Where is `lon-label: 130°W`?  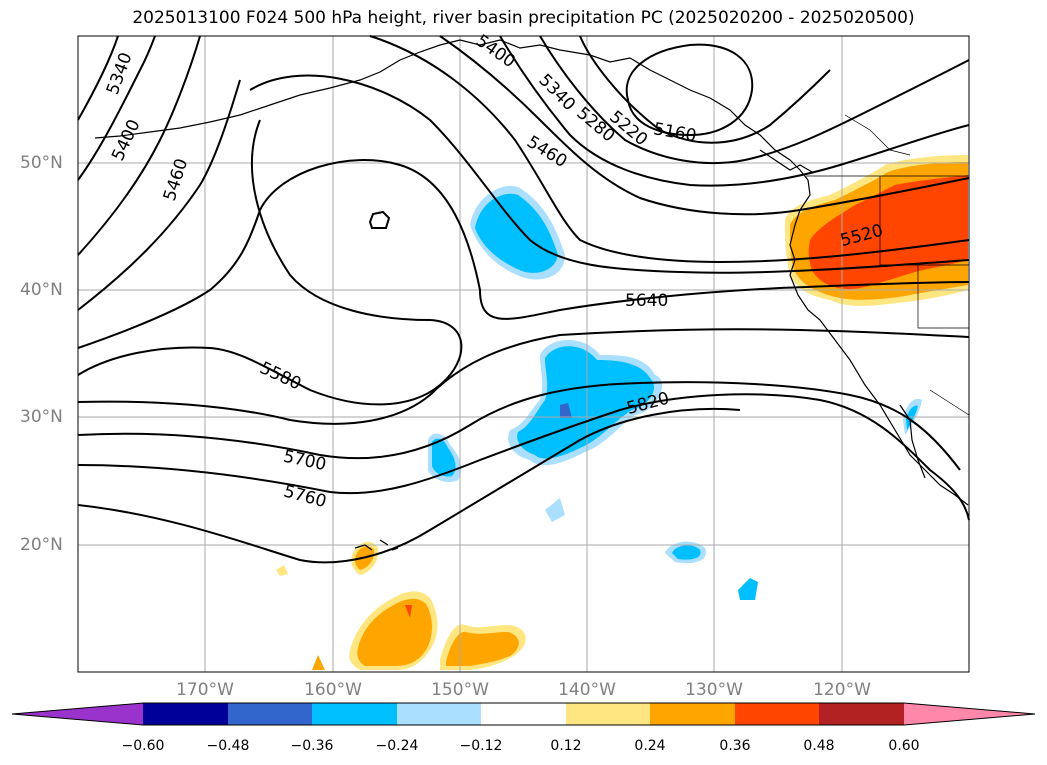
lon-label: 130°W is located at coordinates (714, 690).